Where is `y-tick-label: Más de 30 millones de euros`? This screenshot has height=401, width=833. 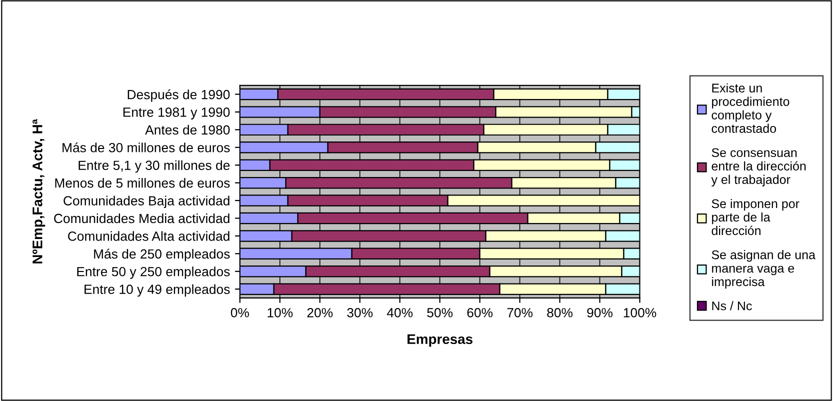
y-tick-label: Más de 30 millones de euros is located at coordinates (146, 147).